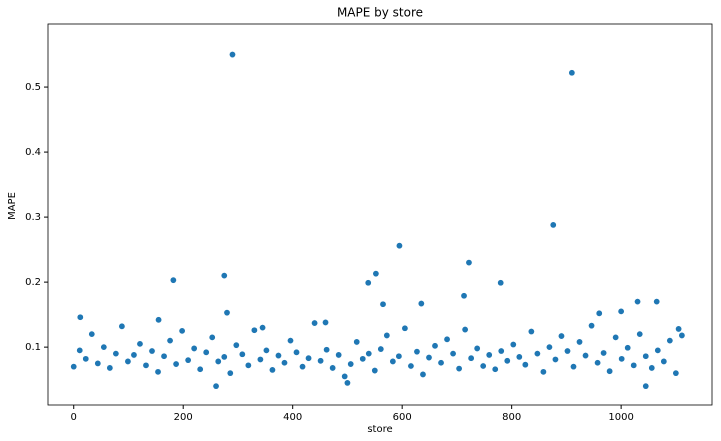 This screenshot has height=441, width=721. What do you see at coordinates (620, 417) in the screenshot?
I see `x-tick-label: 1000` at bounding box center [620, 417].